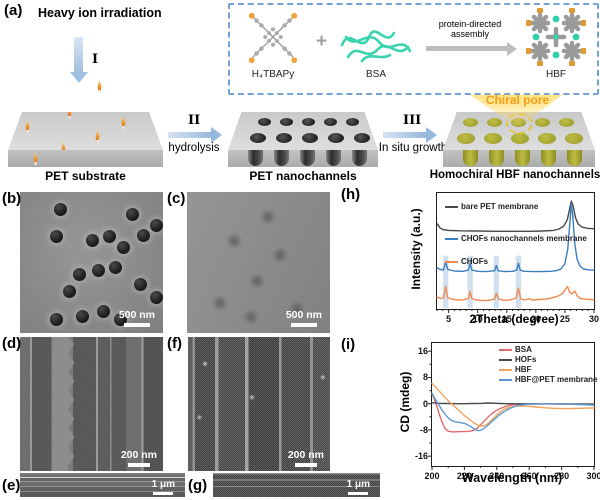  What do you see at coordinates (519, 139) in the screenshot?
I see `hbf-nanochannels-graphic` at bounding box center [519, 139].